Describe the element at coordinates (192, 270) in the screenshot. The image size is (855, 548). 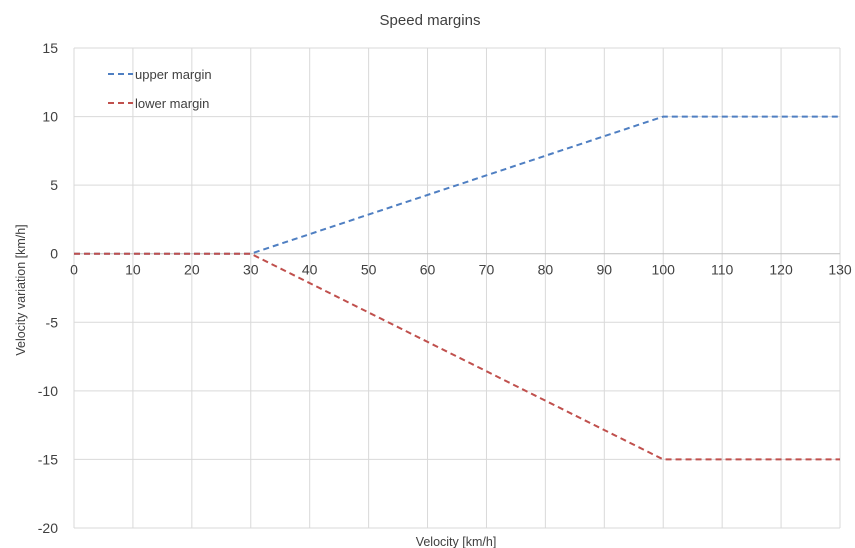
I see `x-tick-label: 20` at that location.